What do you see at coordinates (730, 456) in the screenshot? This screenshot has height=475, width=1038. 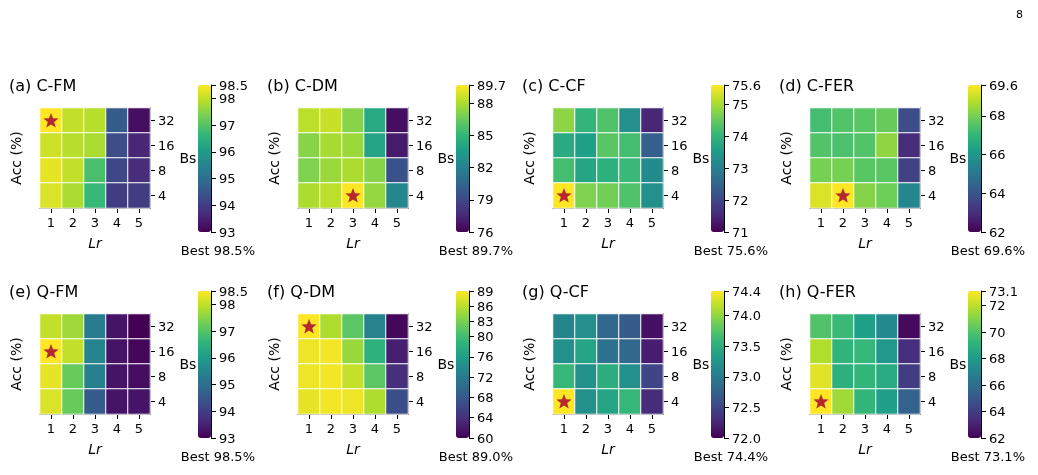 I see `text: Best 74.4%` at bounding box center [730, 456].